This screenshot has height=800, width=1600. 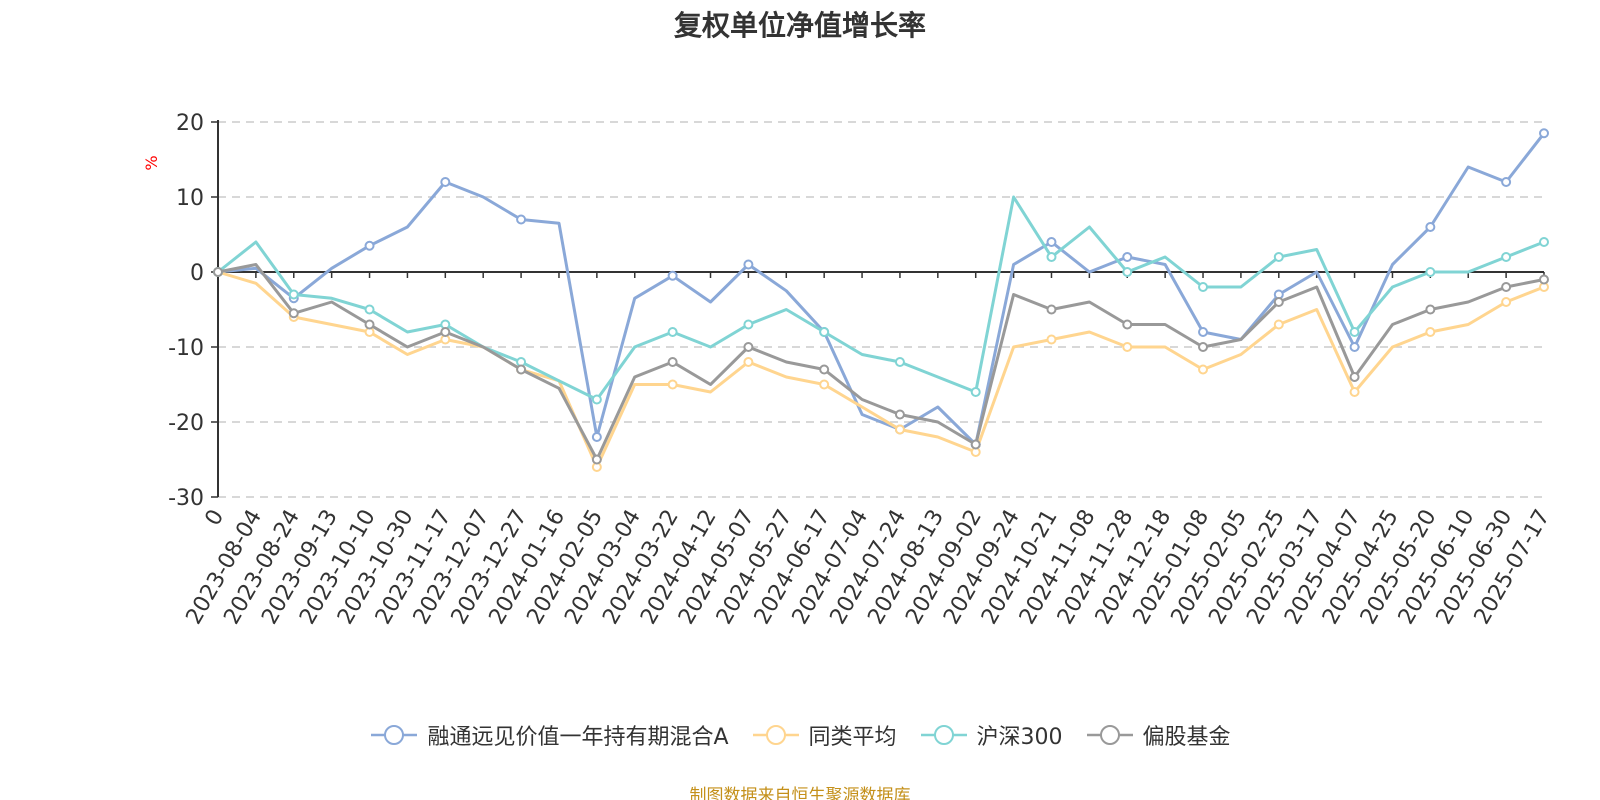 I want to click on legend-label: 同类平均, so click(x=852, y=737).